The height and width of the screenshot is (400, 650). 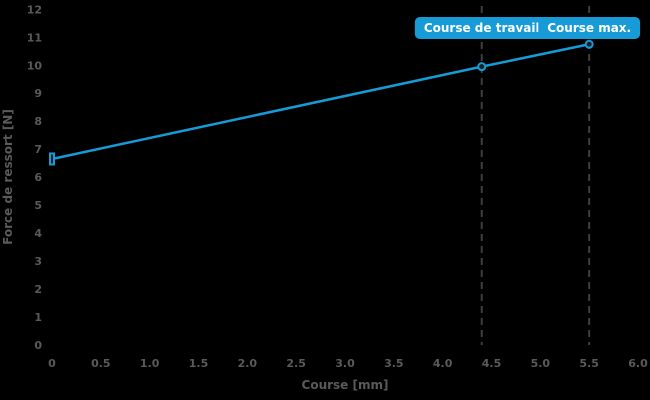 What do you see at coordinates (535, 175) in the screenshot?
I see `annotation-dashed-lines` at bounding box center [535, 175].